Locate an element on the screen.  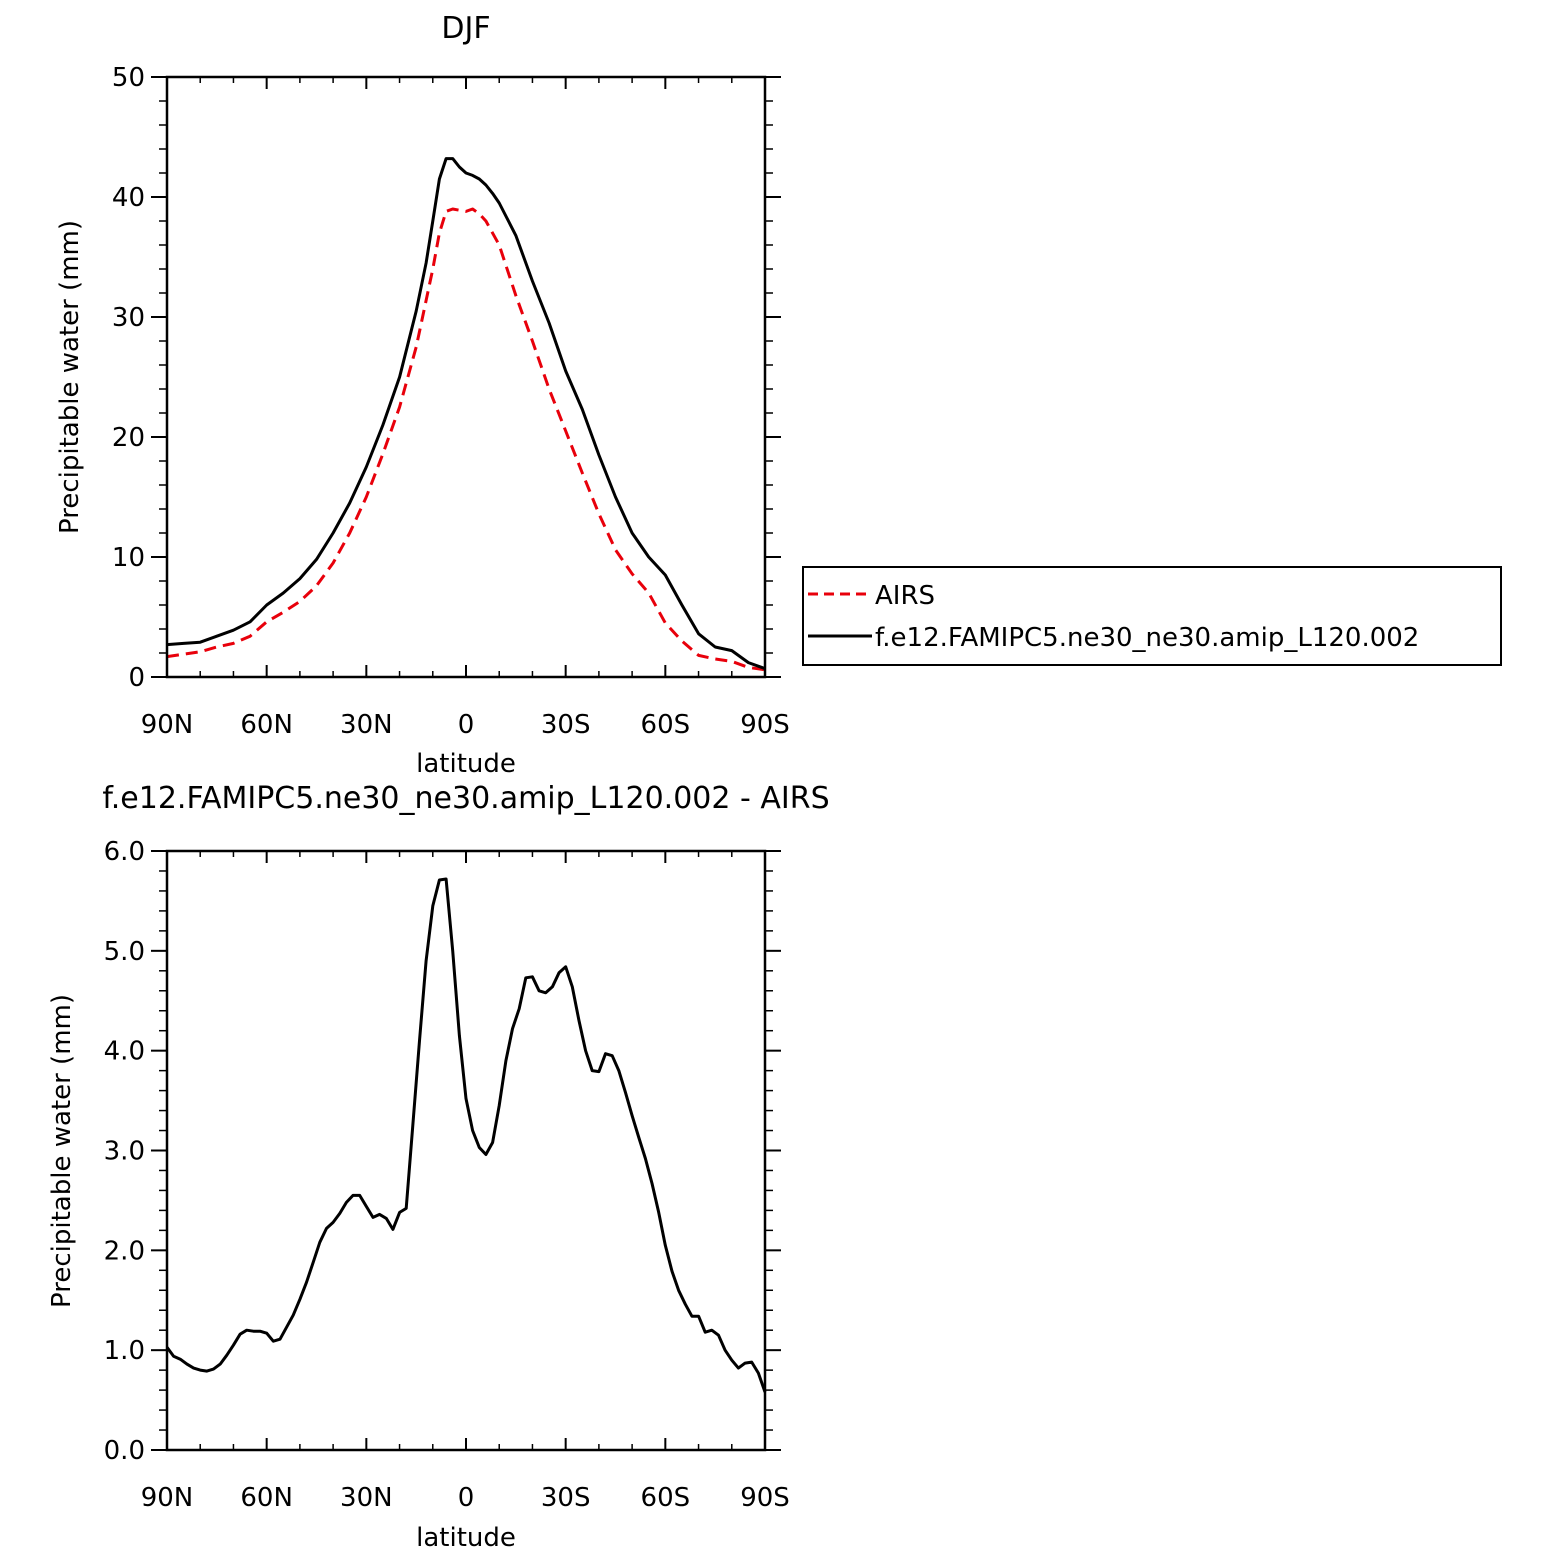
top-panel-y-tick-label: 10 is located at coordinates (128, 558).